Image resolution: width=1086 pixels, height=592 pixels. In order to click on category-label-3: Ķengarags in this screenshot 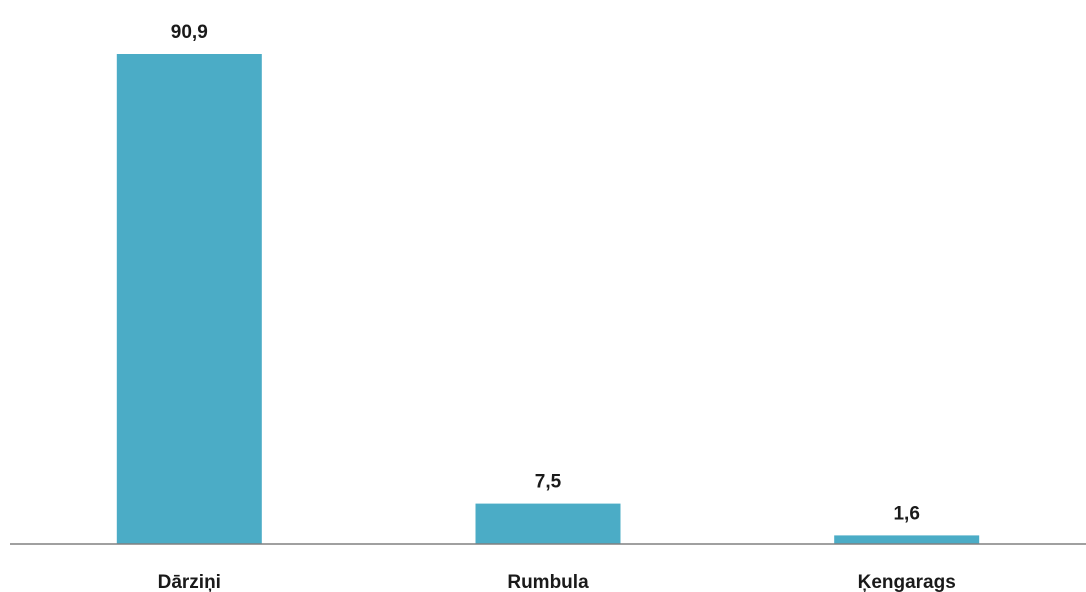, I will do `click(907, 582)`.